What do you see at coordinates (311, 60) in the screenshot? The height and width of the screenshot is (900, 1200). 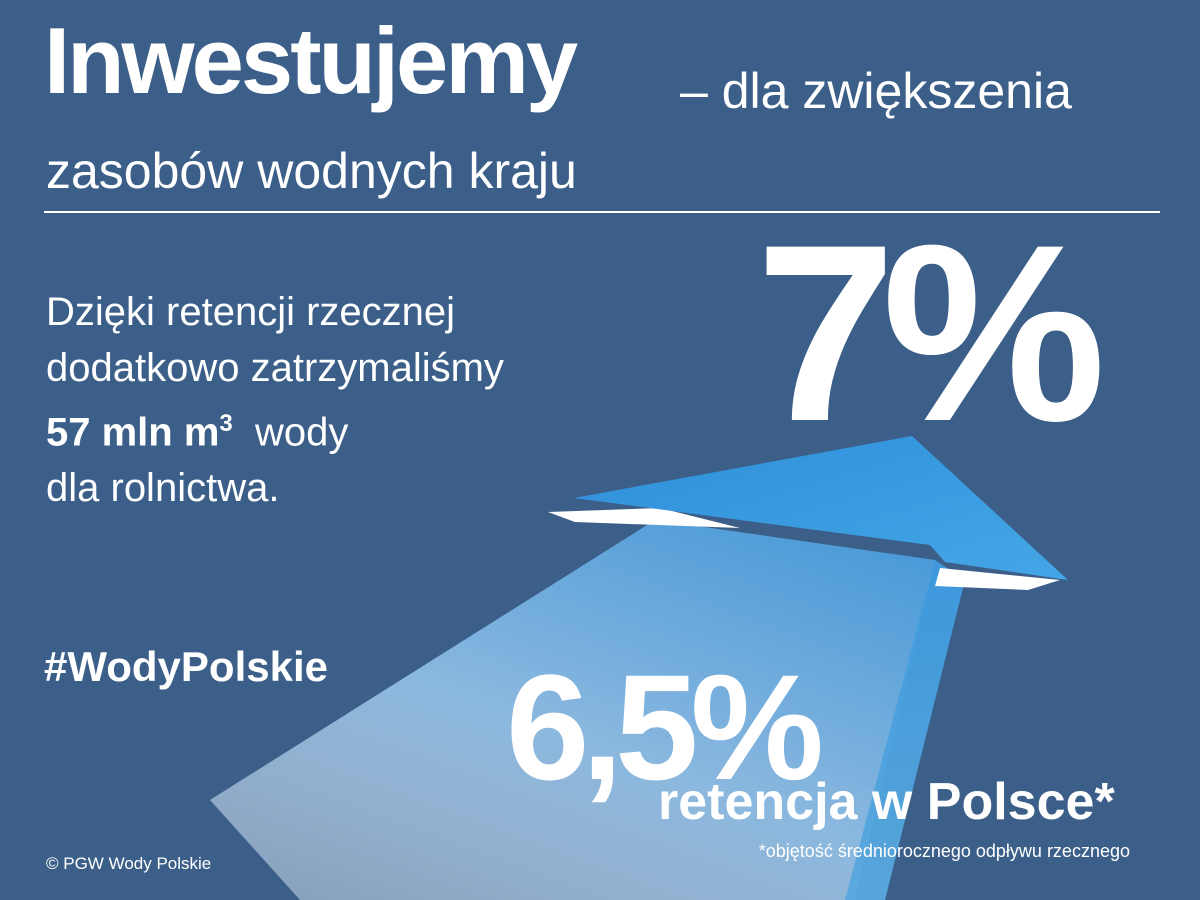 I see `headline-bold: Inwestujemy` at bounding box center [311, 60].